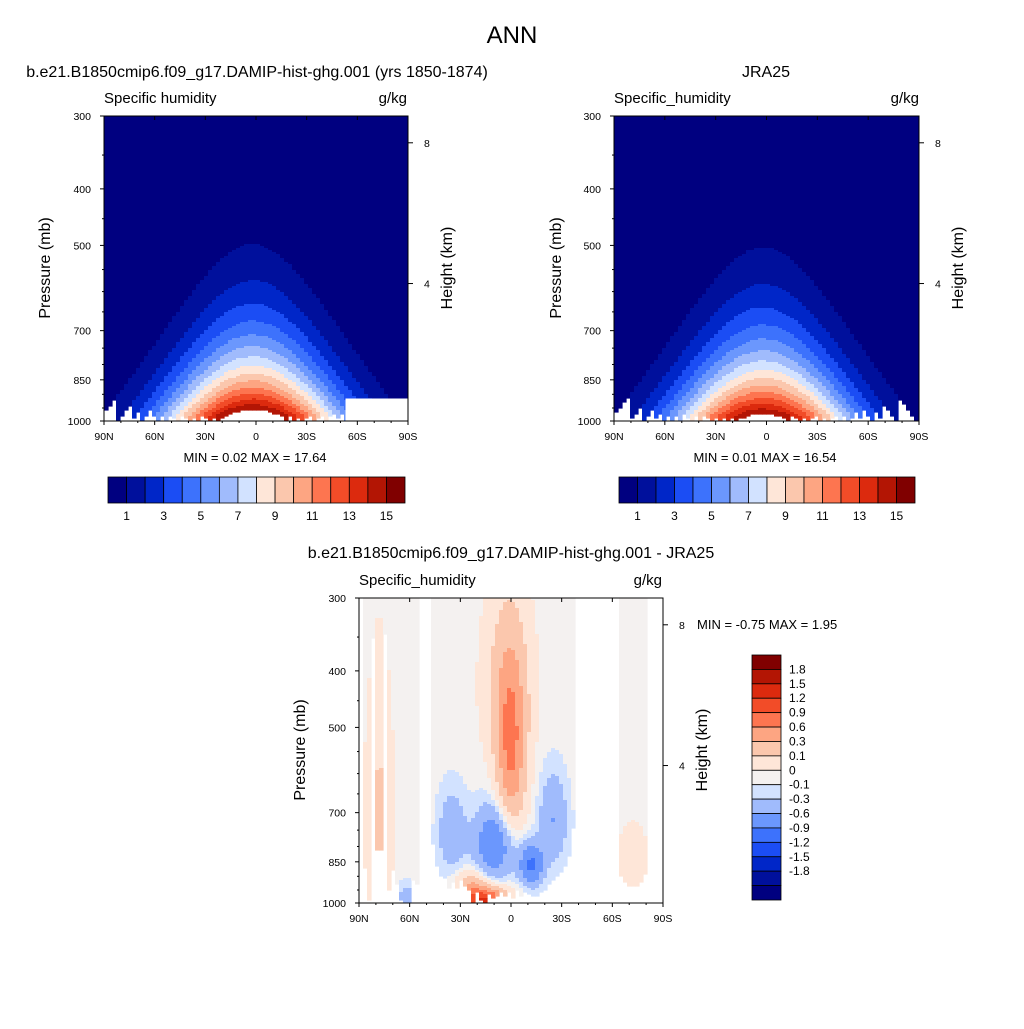  Describe the element at coordinates (797, 684) in the screenshot. I see `diff-colorbar-label: 1.5` at that location.